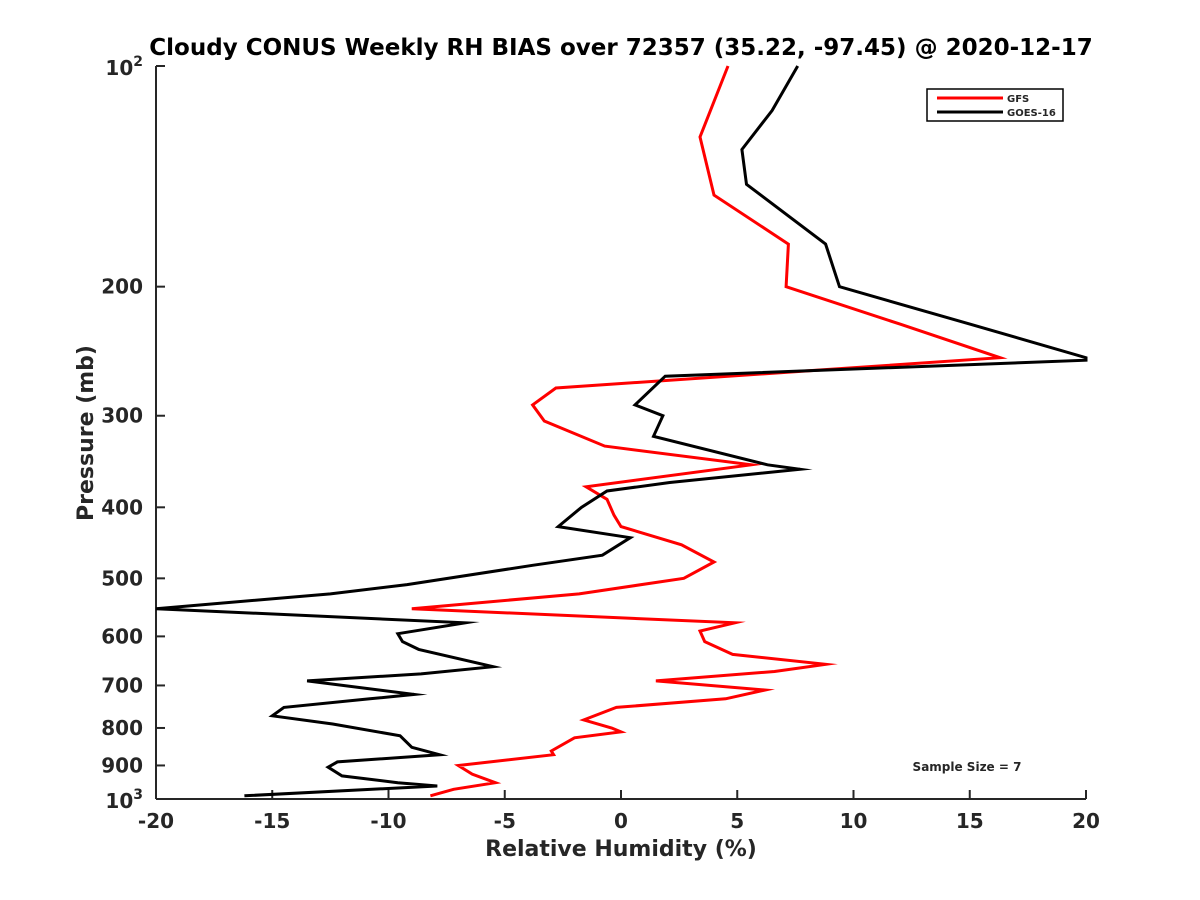 This screenshot has height=900, width=1200. What do you see at coordinates (1086, 821) in the screenshot?
I see `x-tick-label: 20` at bounding box center [1086, 821].